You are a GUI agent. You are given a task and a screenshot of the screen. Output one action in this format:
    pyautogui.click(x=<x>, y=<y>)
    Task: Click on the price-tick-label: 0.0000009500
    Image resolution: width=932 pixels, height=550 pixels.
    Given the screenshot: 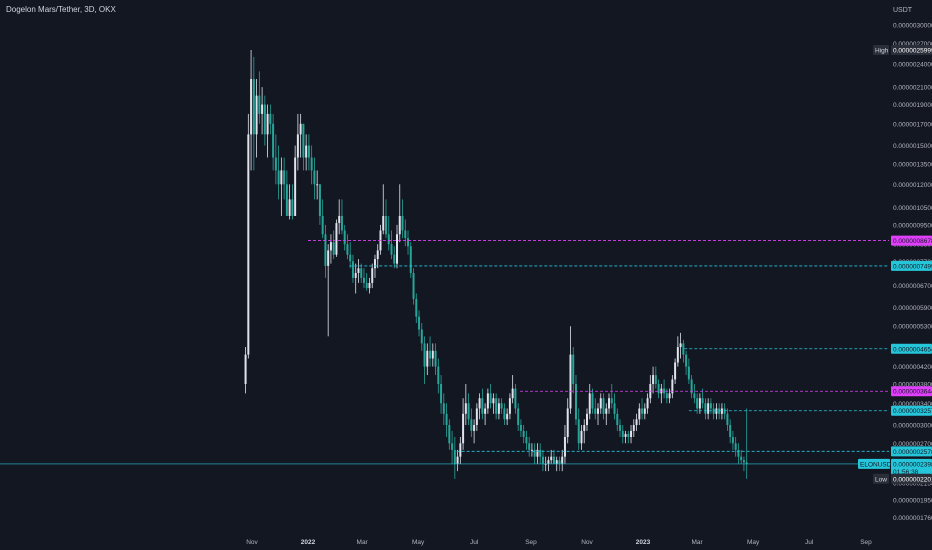 What is the action you would take?
    pyautogui.click(x=912, y=225)
    